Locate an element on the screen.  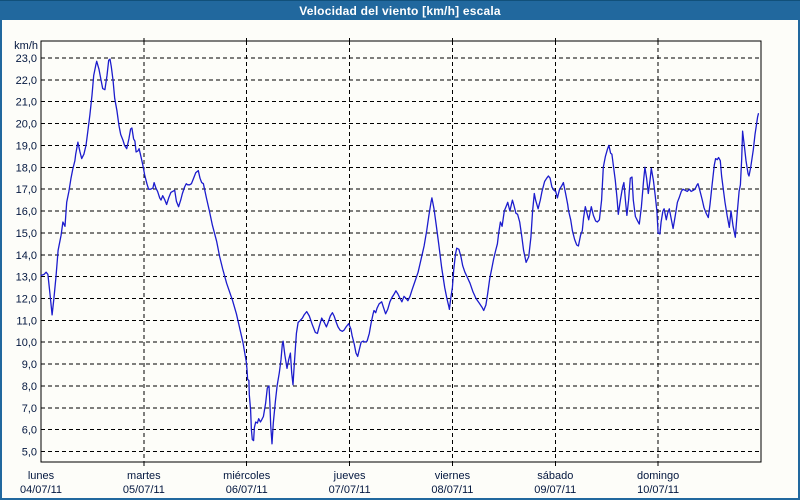
x-axis-date-label: 05/07/11 is located at coordinates (144, 490).